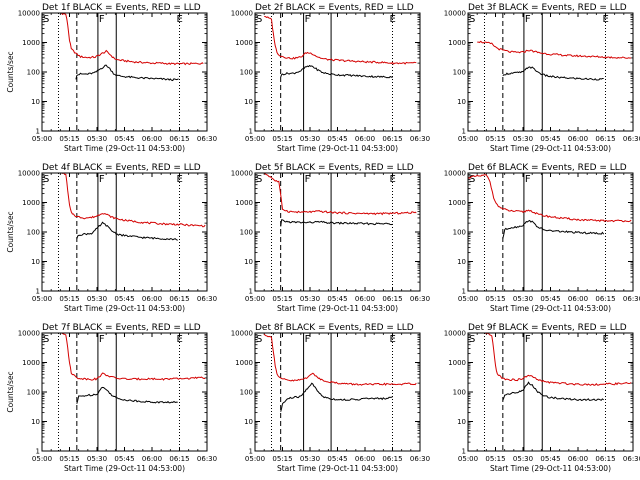 Image resolution: width=640 pixels, height=480 pixels. What do you see at coordinates (334, 8) in the screenshot?
I see `panel-title: Det 2f BLACK = Events, RED = LLD` at bounding box center [334, 8].